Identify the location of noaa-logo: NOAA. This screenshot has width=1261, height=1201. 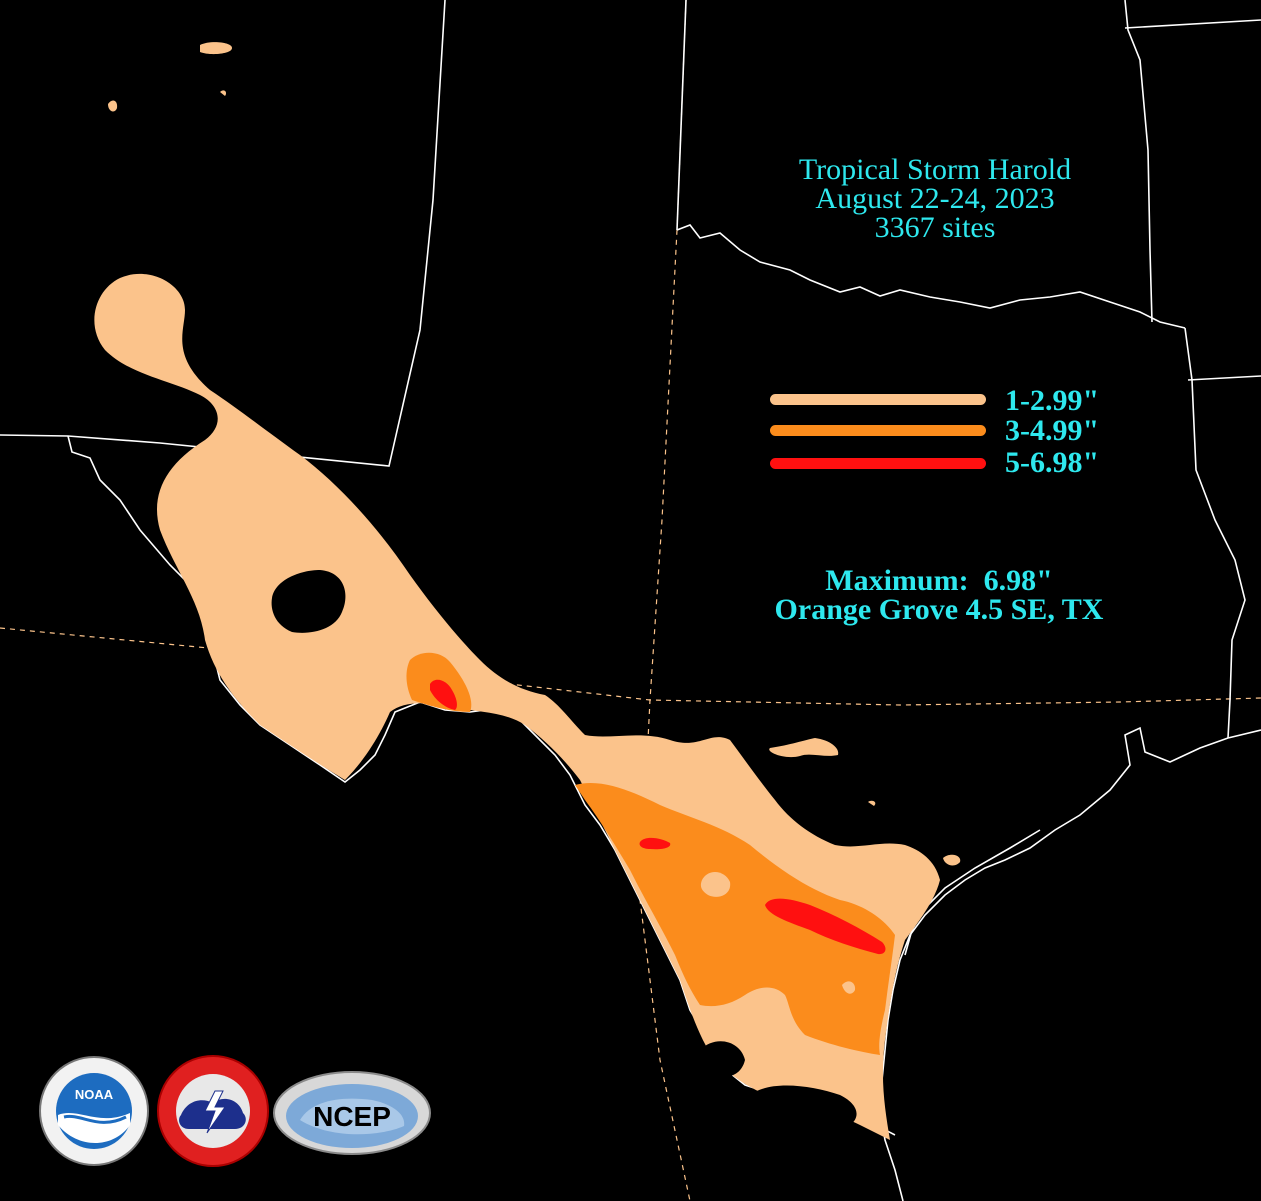
(94, 1111).